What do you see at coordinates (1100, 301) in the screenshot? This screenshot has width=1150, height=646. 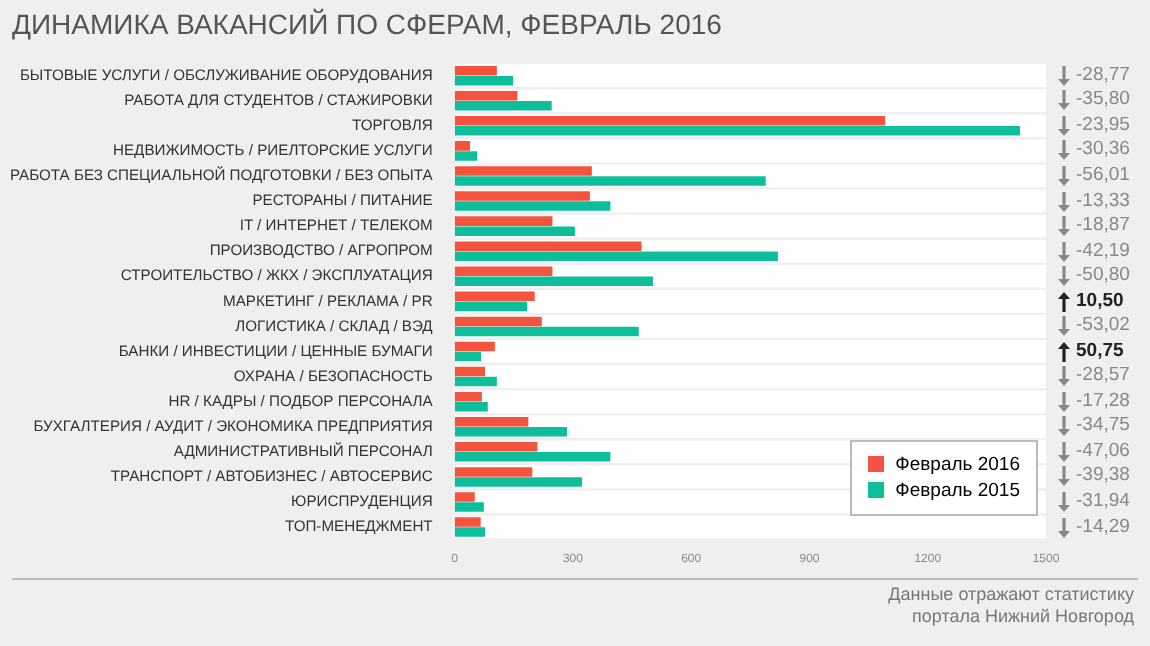 I see `text: 10,50` at bounding box center [1100, 301].